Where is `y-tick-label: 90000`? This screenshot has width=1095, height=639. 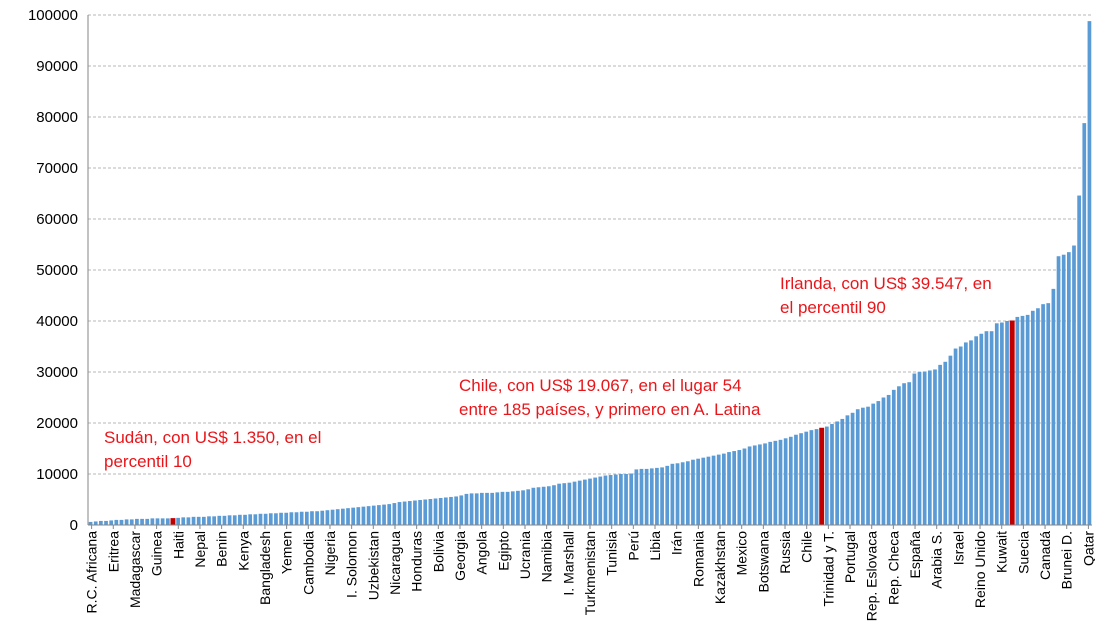
y-tick-label: 90000 is located at coordinates (57, 66).